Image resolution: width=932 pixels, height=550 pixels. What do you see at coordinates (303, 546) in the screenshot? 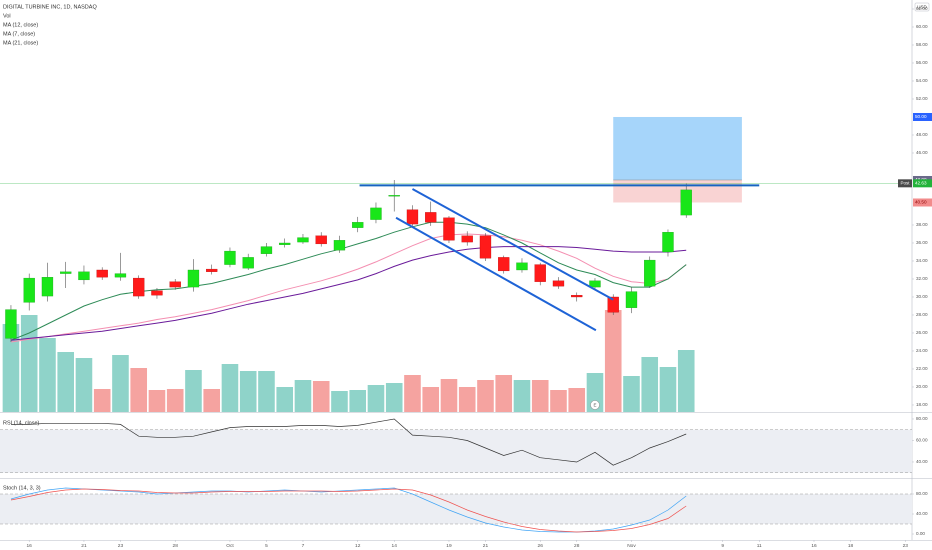
I see `x-tick-label: 7` at bounding box center [303, 546].